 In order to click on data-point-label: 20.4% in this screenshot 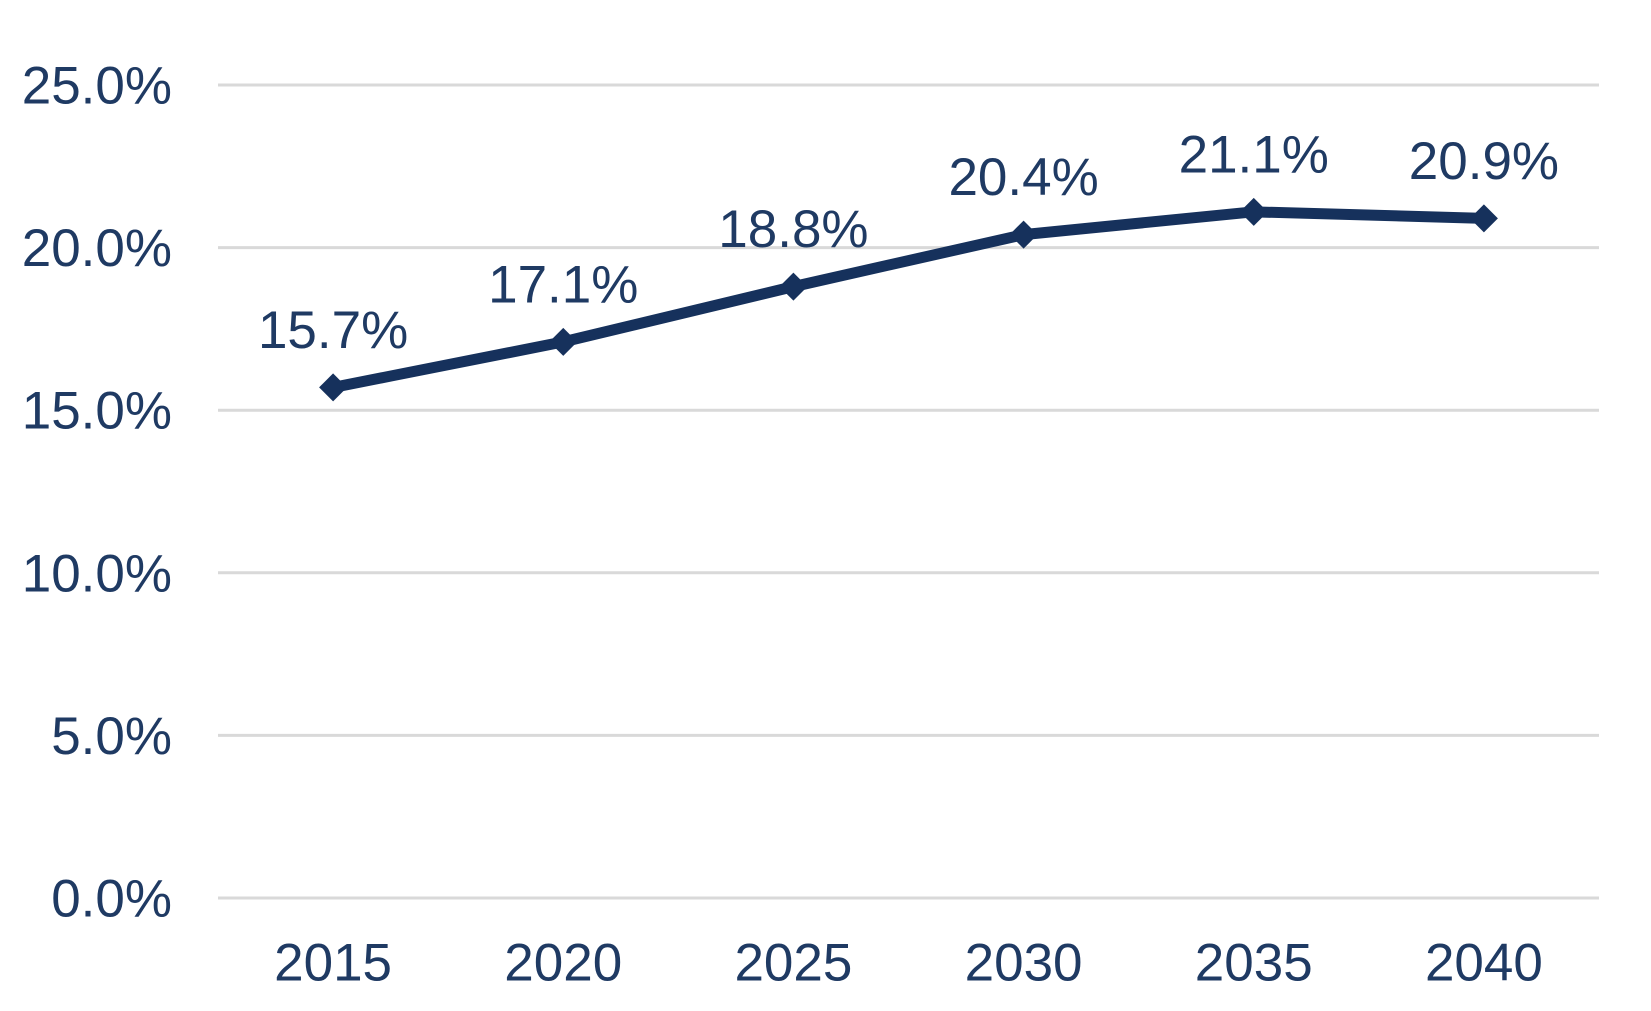, I will do `click(1023, 177)`.